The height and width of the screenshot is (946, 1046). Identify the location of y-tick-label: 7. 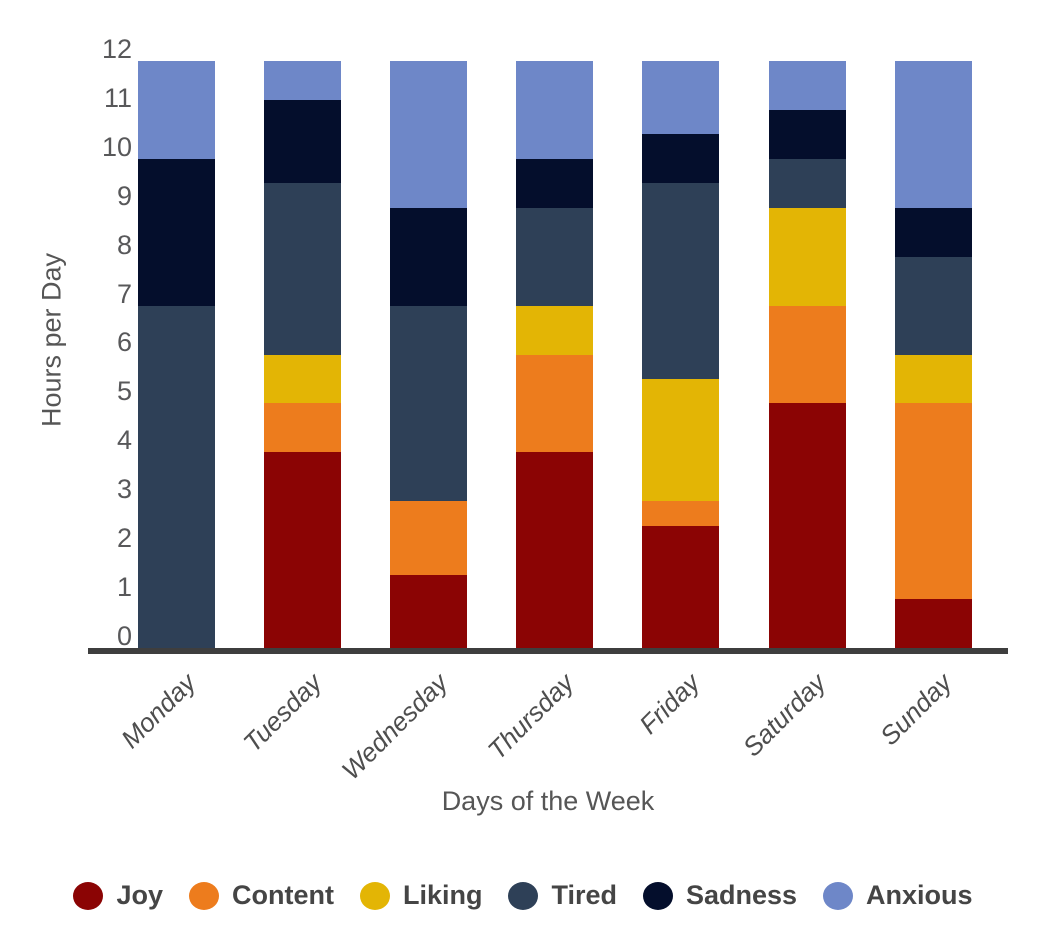
(124, 293).